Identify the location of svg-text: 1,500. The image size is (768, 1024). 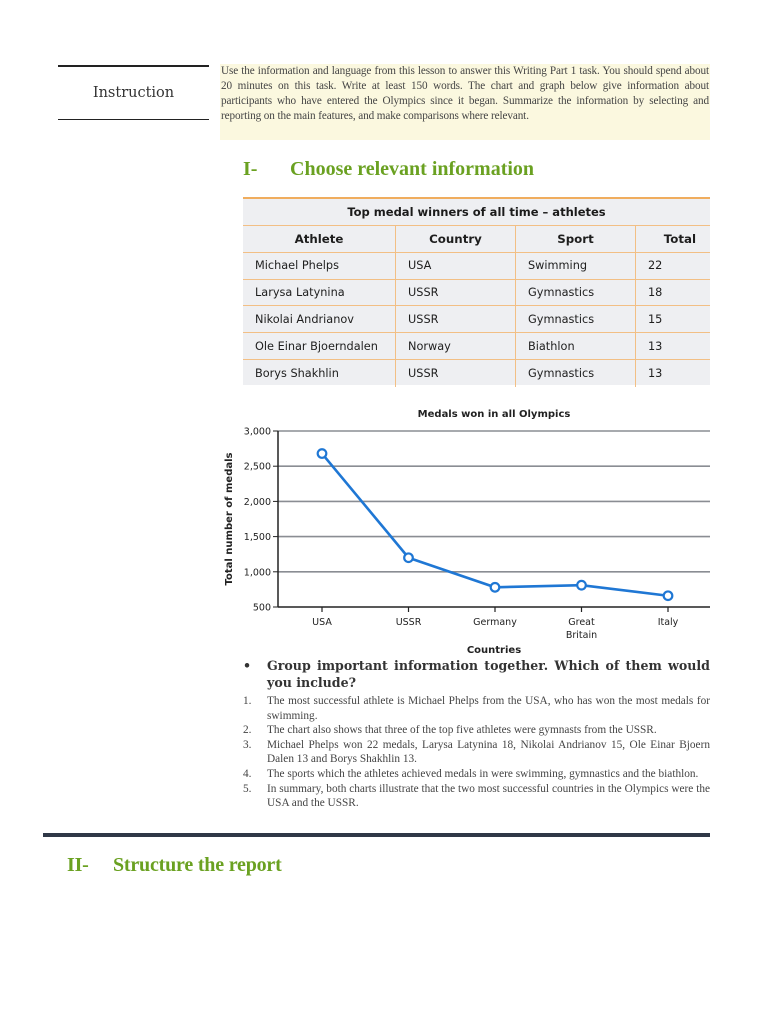
(257, 537).